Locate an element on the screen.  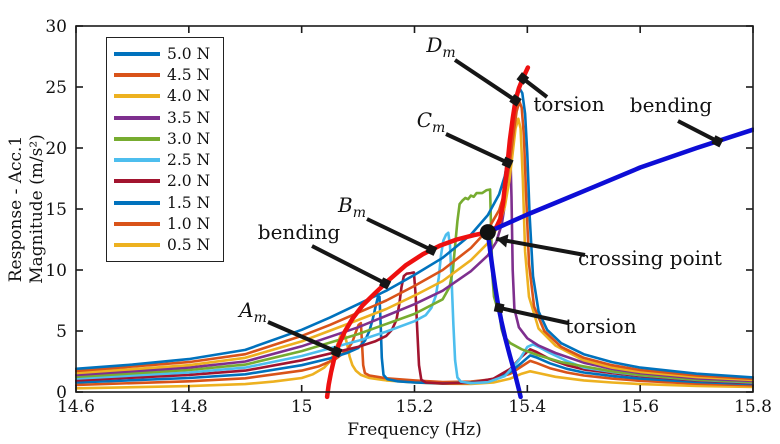
annotation-arrowhead is located at coordinates (502, 241).